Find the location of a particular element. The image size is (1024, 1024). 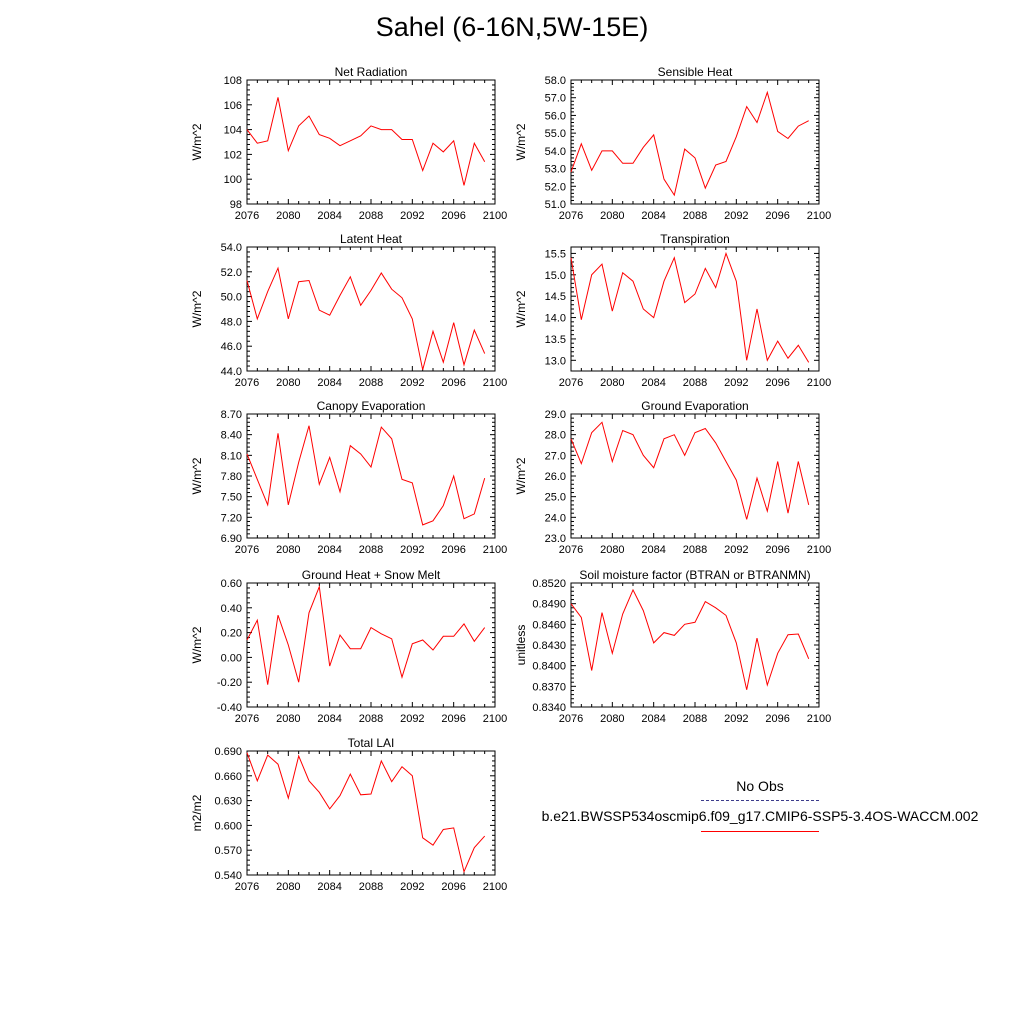

panel-4-ytick-label: 15.0 is located at coordinates (555, 276).